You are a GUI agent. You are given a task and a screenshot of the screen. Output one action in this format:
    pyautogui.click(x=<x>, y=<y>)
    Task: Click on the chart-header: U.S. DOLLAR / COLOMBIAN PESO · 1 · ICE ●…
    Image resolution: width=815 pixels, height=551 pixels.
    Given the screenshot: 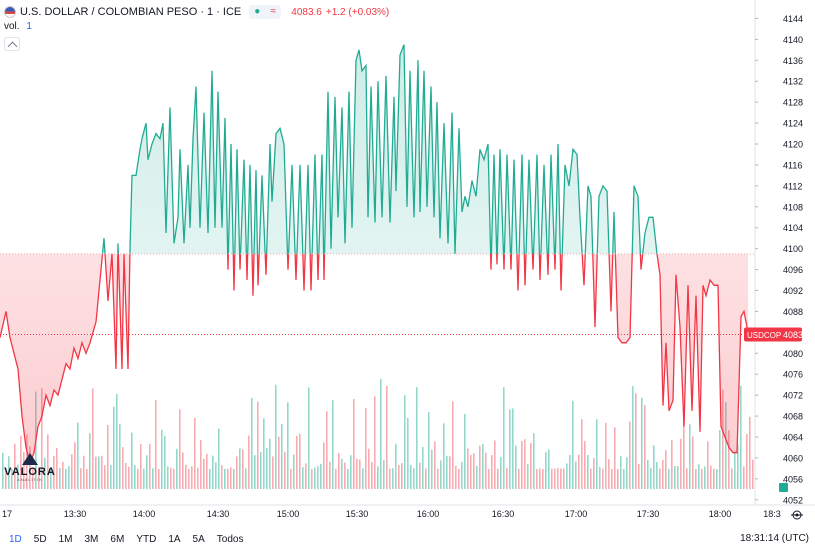 What is the action you would take?
    pyautogui.click(x=196, y=12)
    